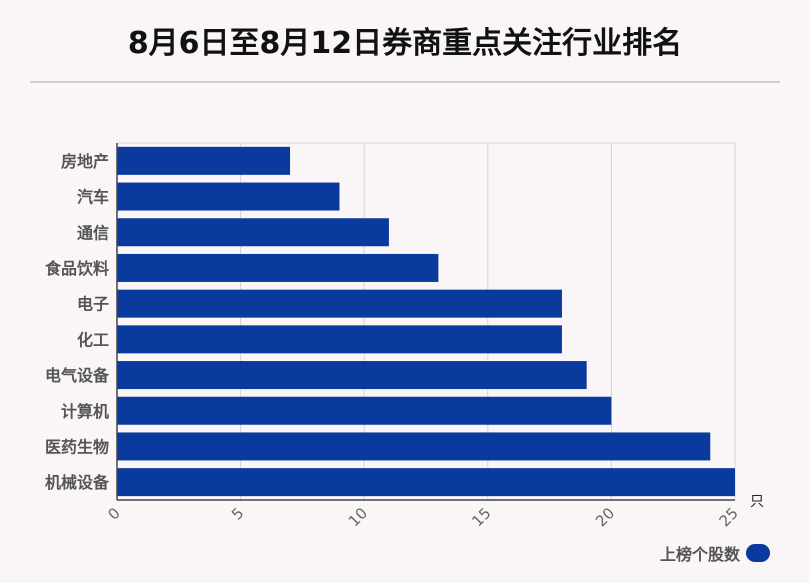 Image resolution: width=810 pixels, height=583 pixels. What do you see at coordinates (93, 197) in the screenshot?
I see `category-label: 汽车` at bounding box center [93, 197].